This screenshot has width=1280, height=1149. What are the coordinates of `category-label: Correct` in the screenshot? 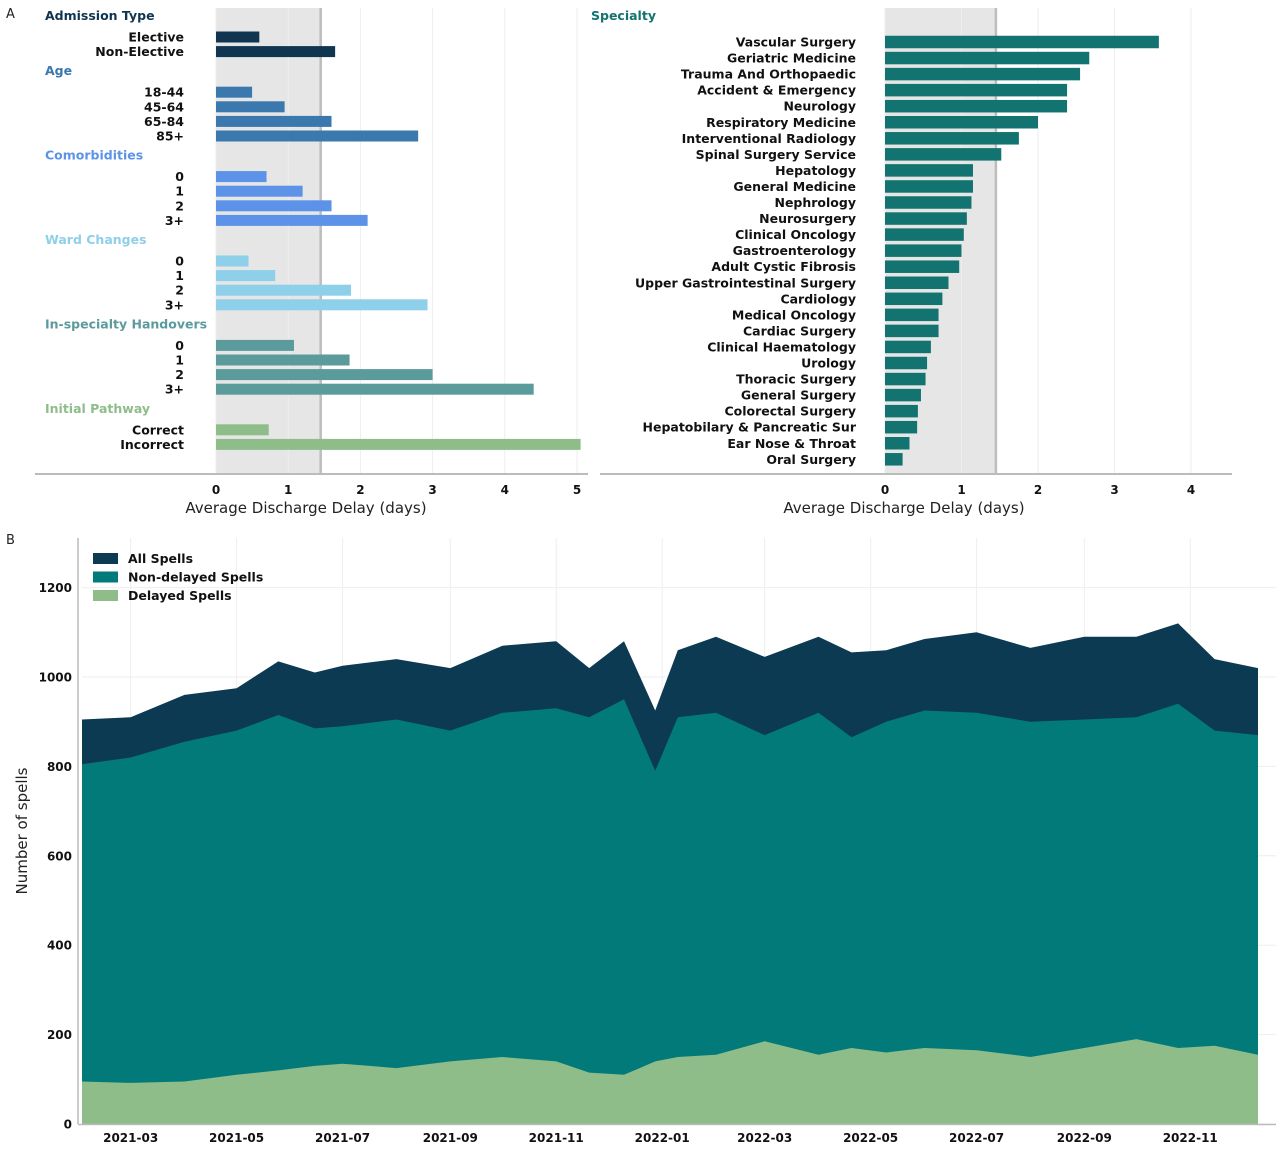 It's located at (158, 429).